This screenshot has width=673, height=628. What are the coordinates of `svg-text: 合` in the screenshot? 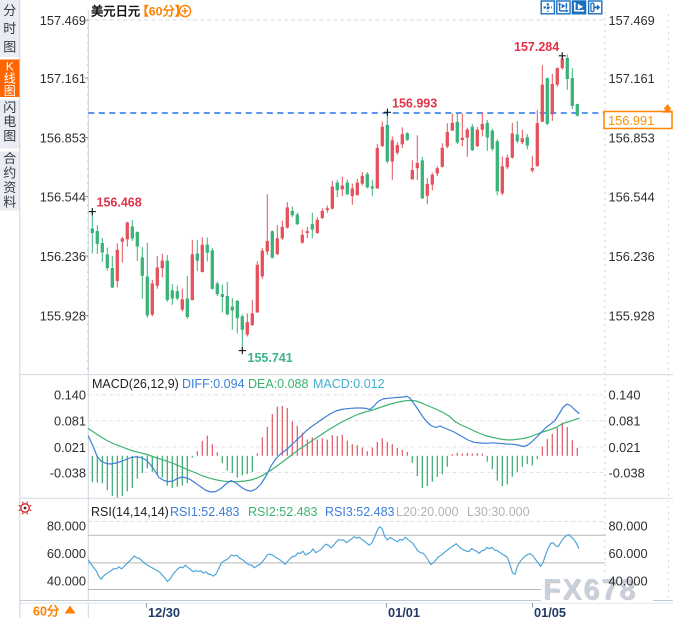 It's located at (9, 158).